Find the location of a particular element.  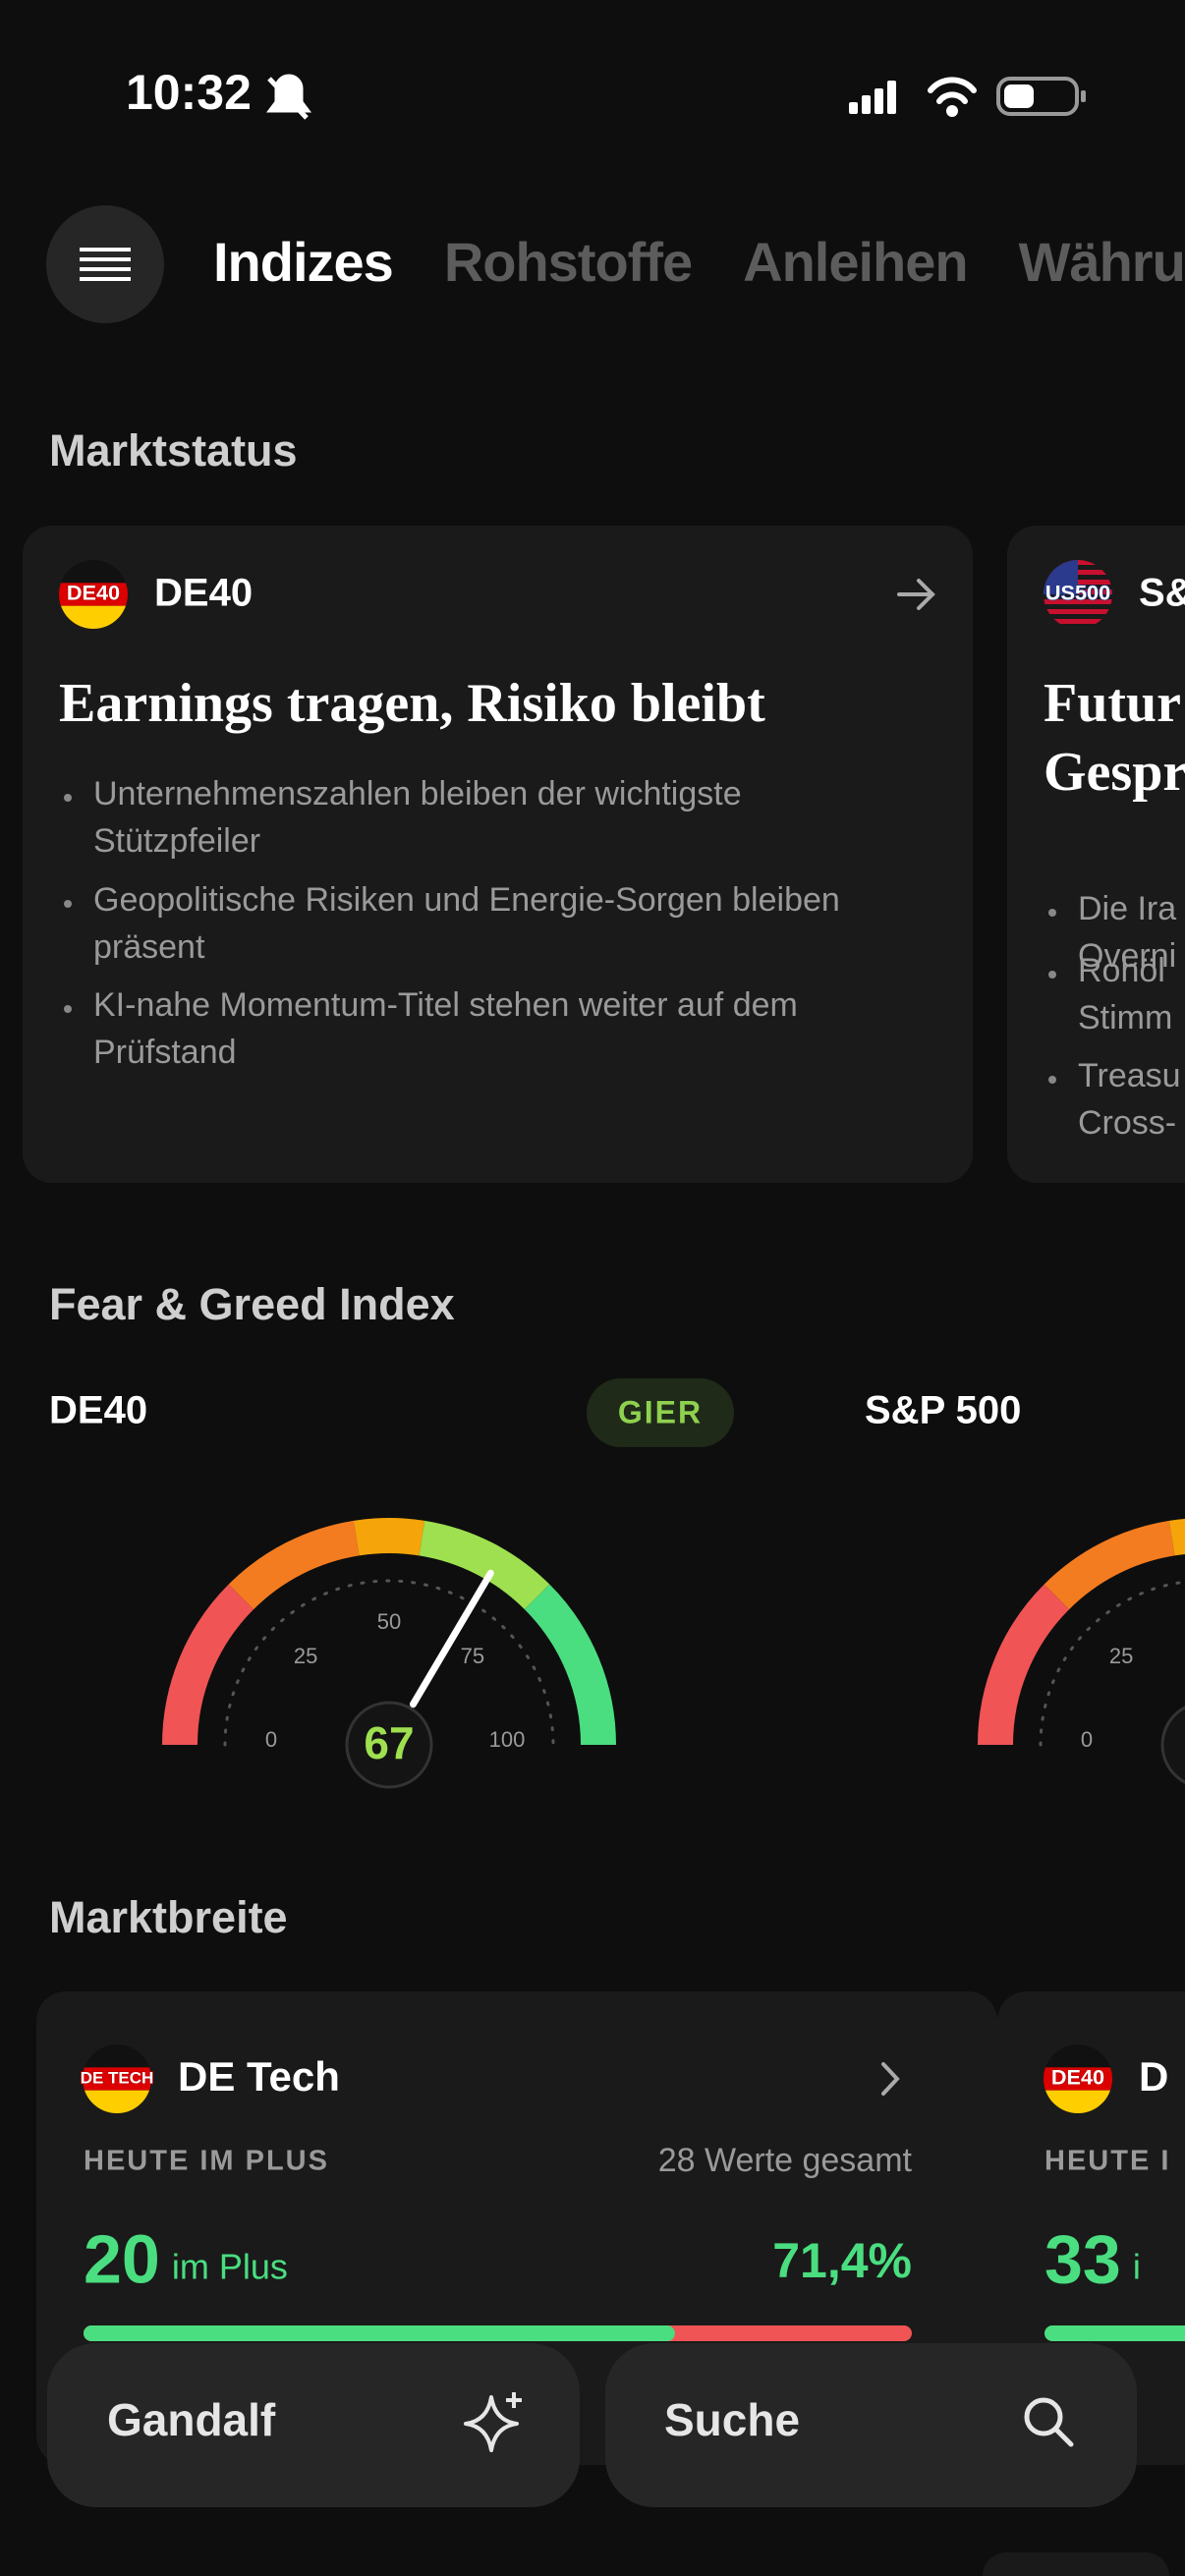

section-title: Fear & Greed Index is located at coordinates (252, 1304).